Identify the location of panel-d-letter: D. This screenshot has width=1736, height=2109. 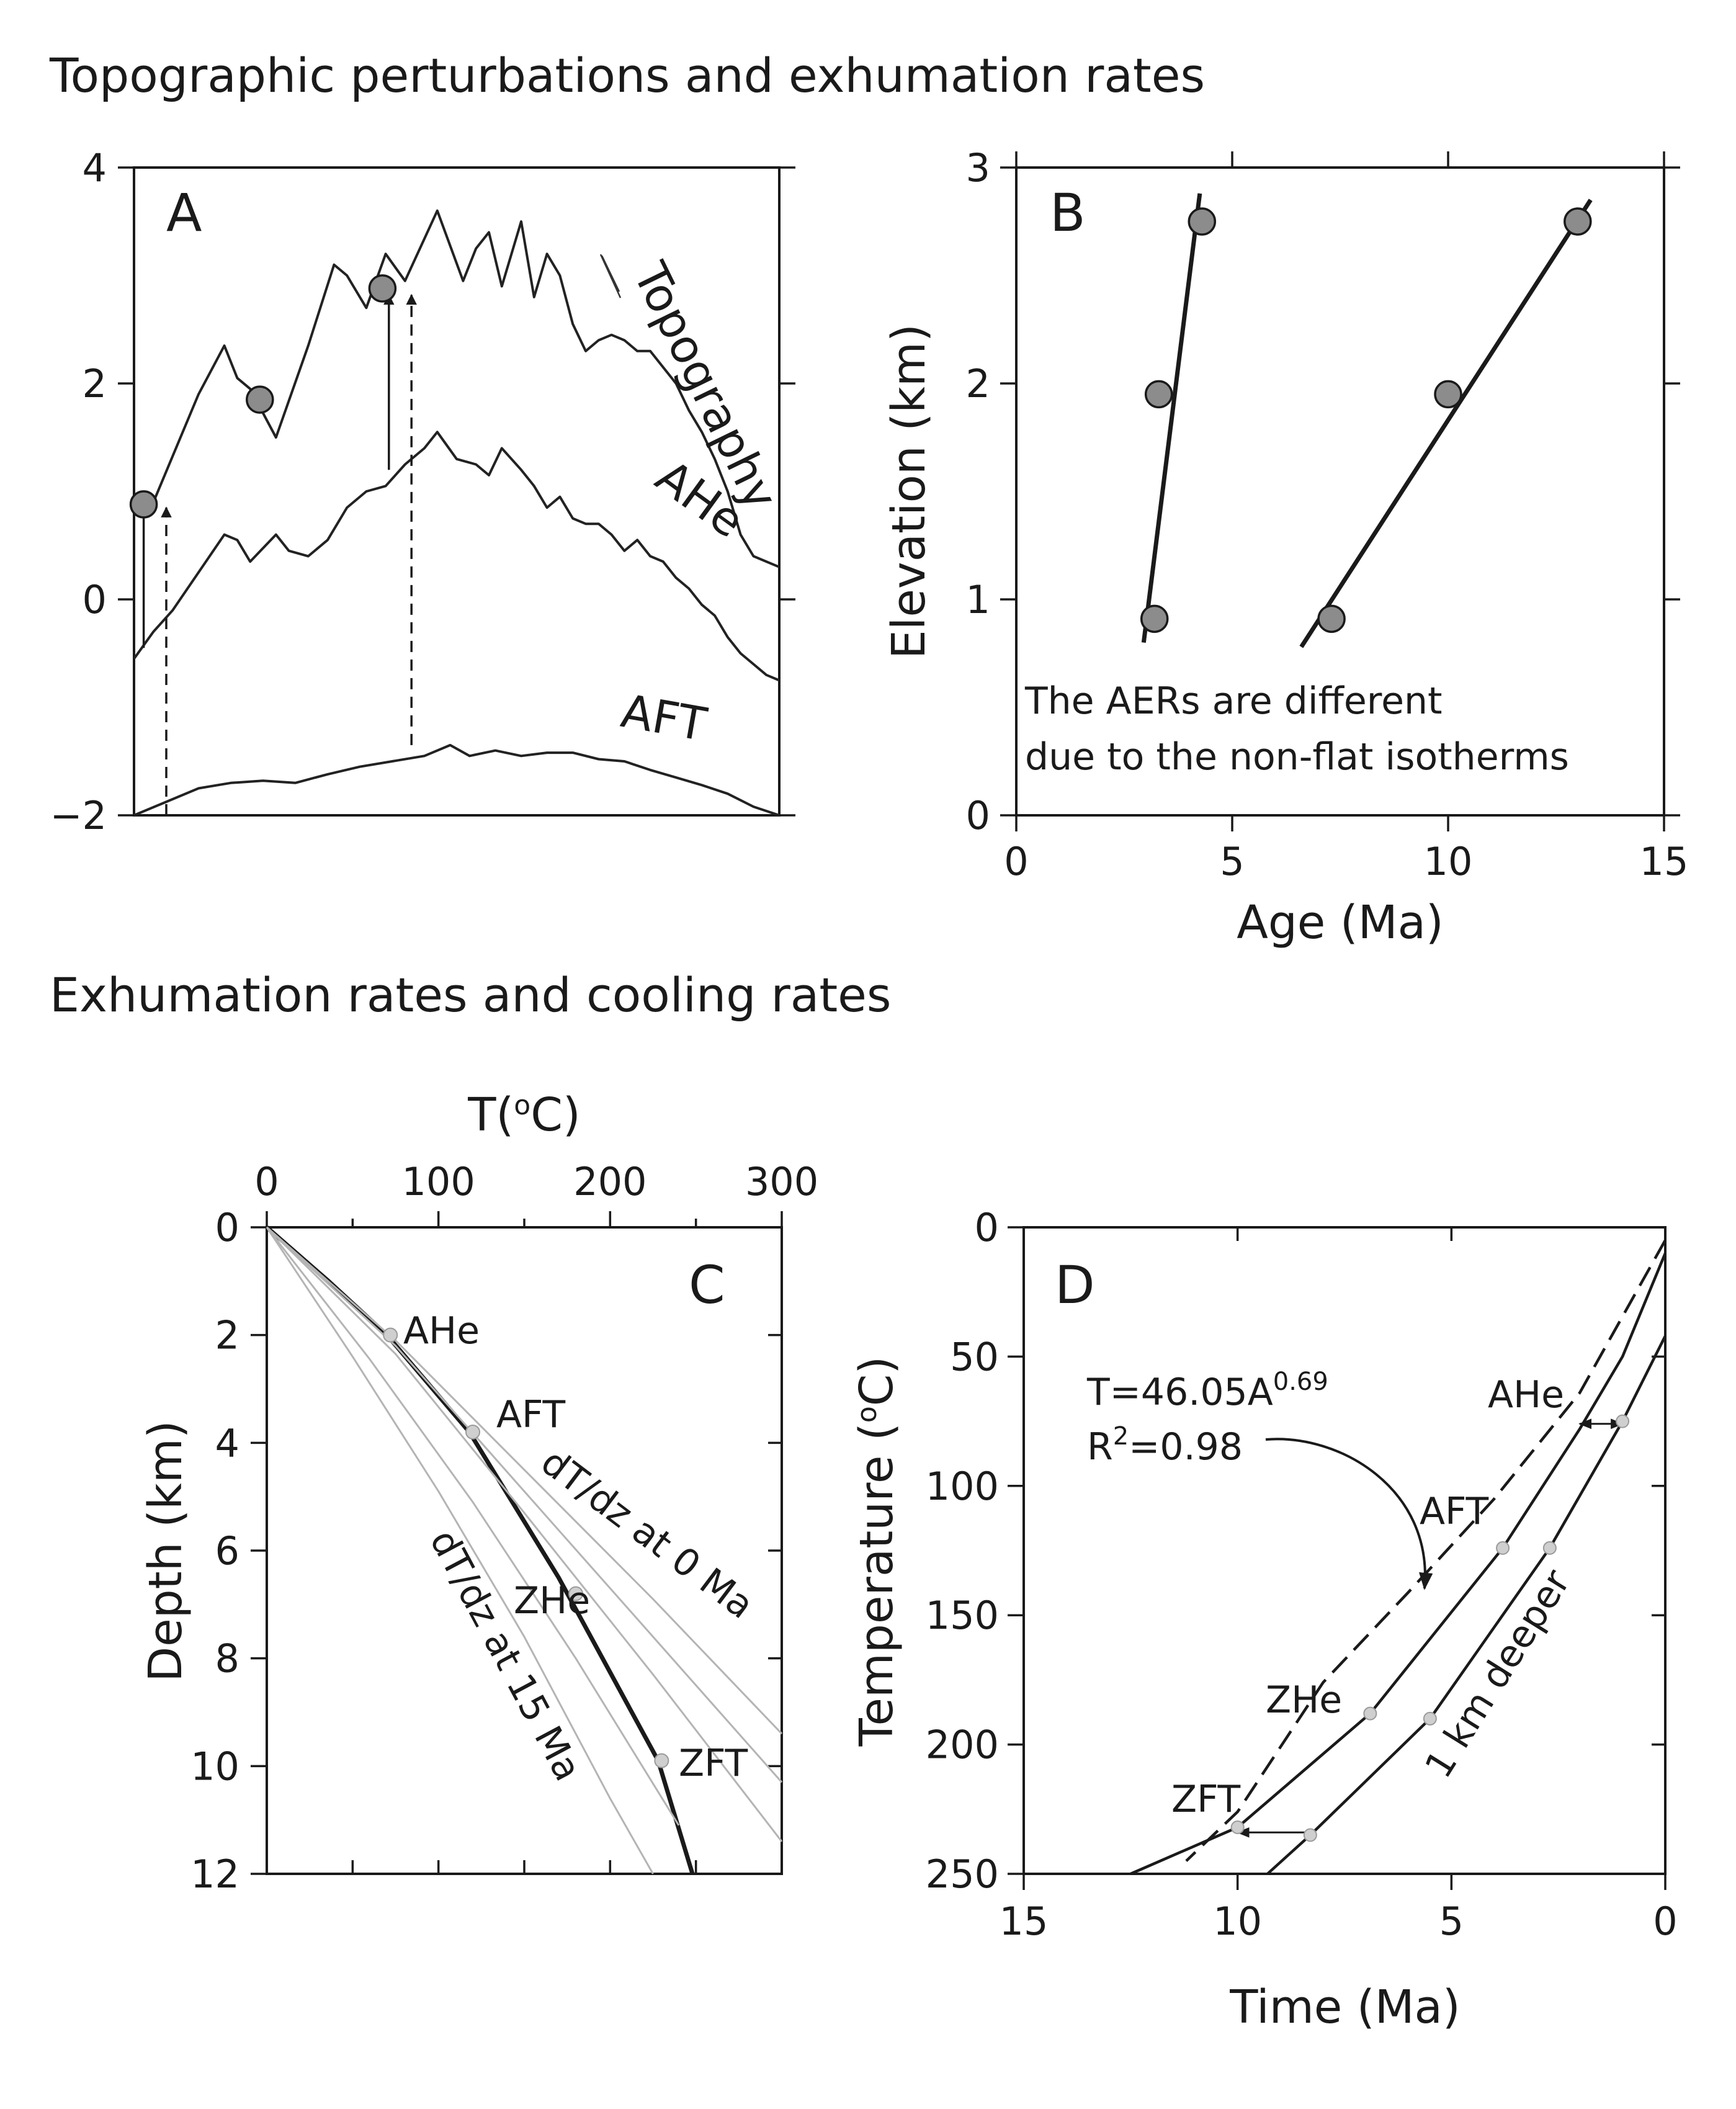
(1075, 1285).